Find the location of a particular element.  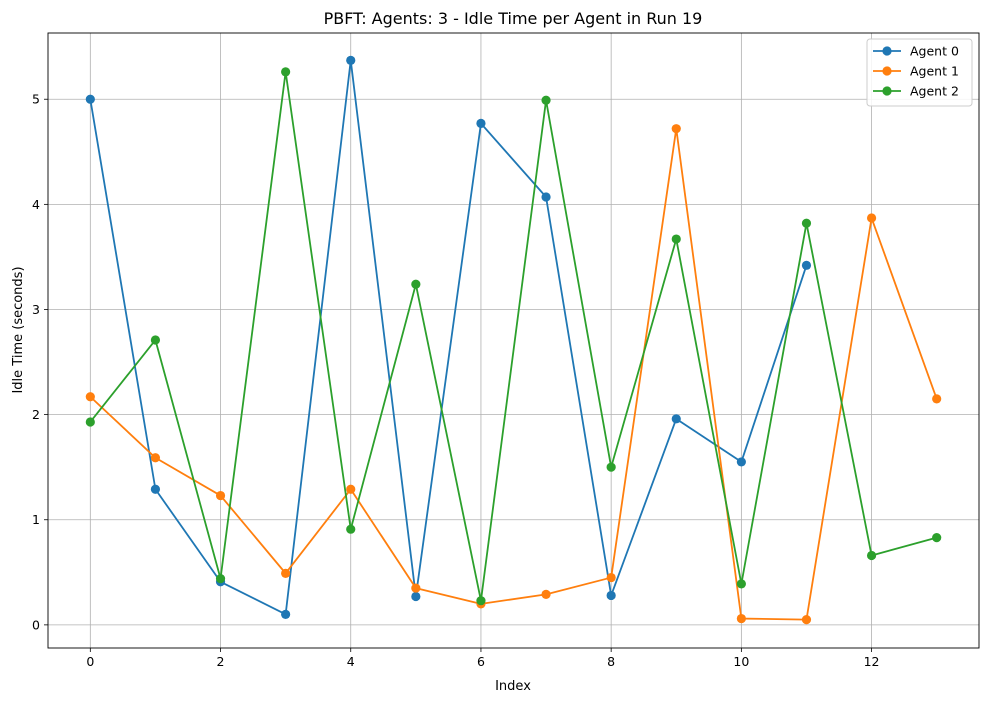

x-tick-label: 10 is located at coordinates (741, 661).